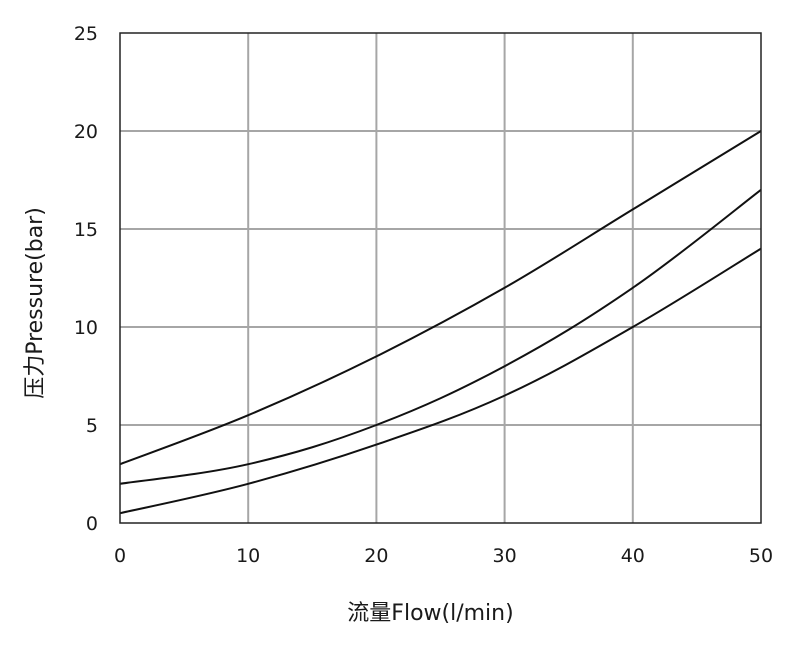 The image size is (798, 645). I want to click on y-tick-labels: 0 5 10 15 20 25, so click(86, 279).